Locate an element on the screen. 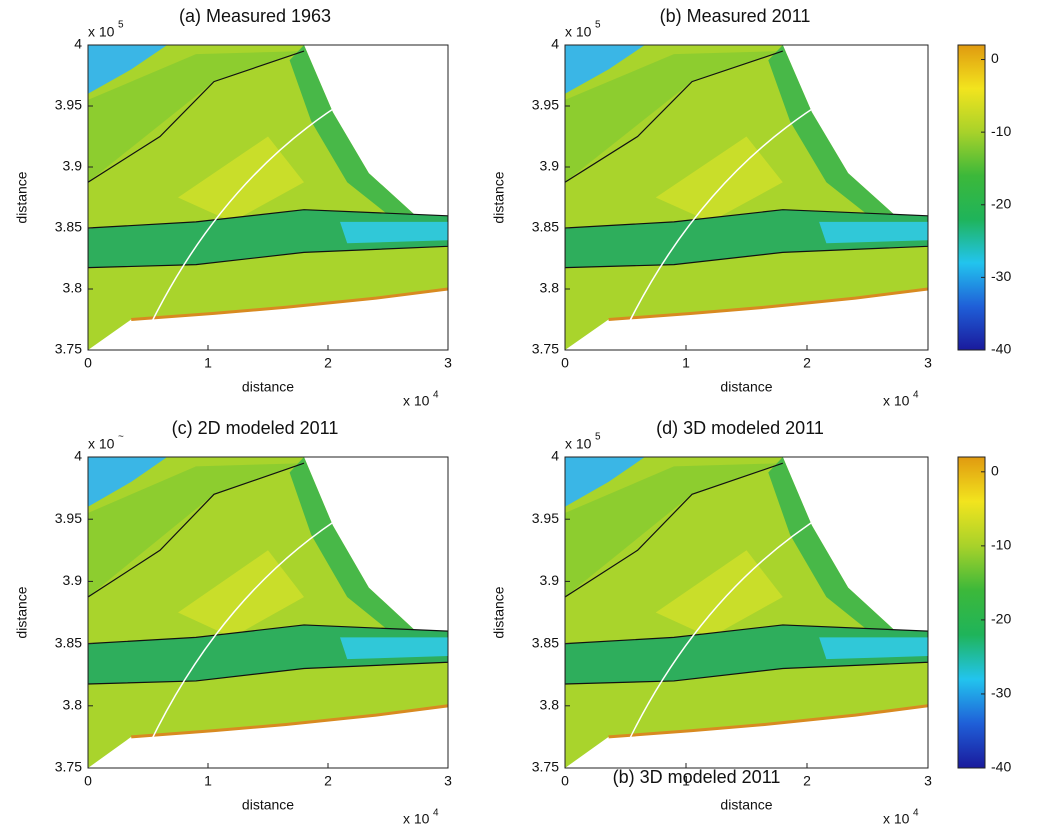 This screenshot has height=839, width=1041. x-tick-label: 1 is located at coordinates (208, 363).